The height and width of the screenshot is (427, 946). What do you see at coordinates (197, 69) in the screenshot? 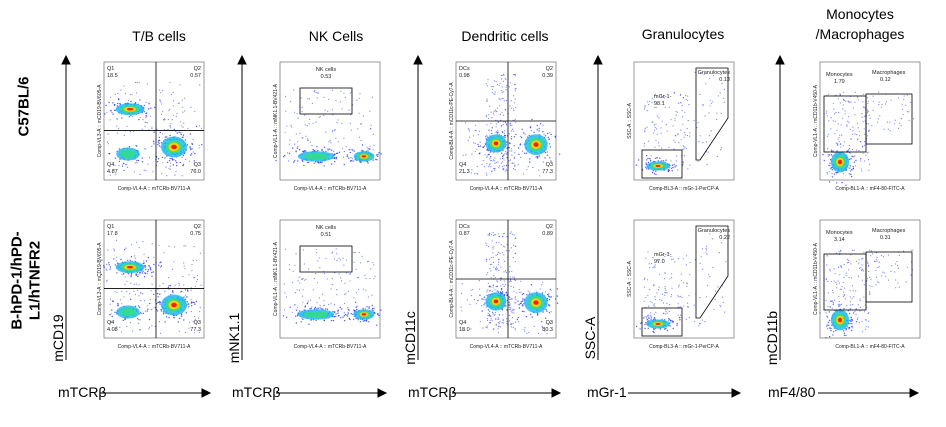
I see `gate-label: Q2` at bounding box center [197, 69].